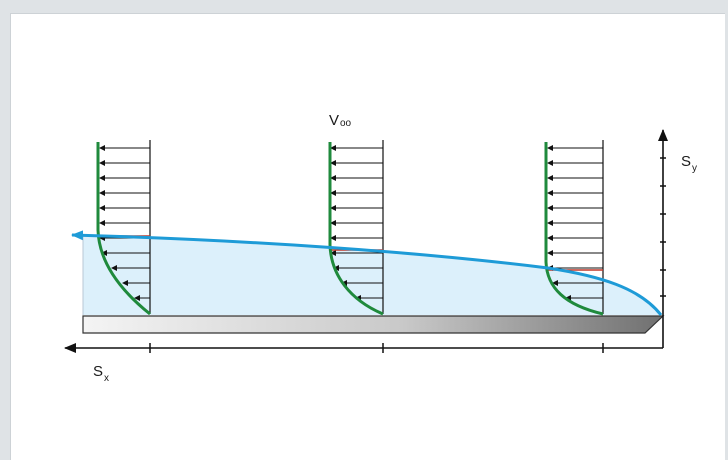 The image size is (728, 460). What do you see at coordinates (346, 123) in the screenshot?
I see `freestream-subscript: oo` at bounding box center [346, 123].